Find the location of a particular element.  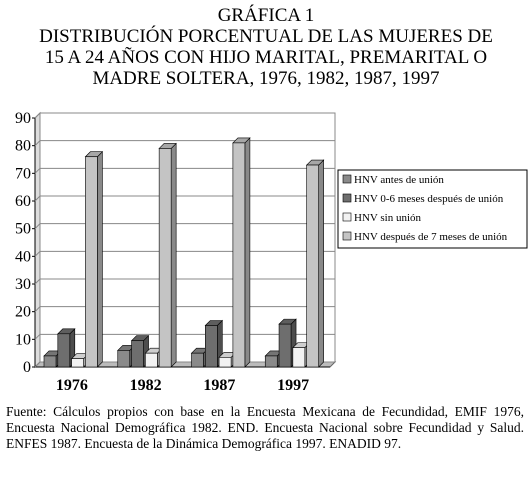

chart-subtitle: MADRE SOLTERA, 1976, 1982, 1987, 1997 is located at coordinates (266, 78).